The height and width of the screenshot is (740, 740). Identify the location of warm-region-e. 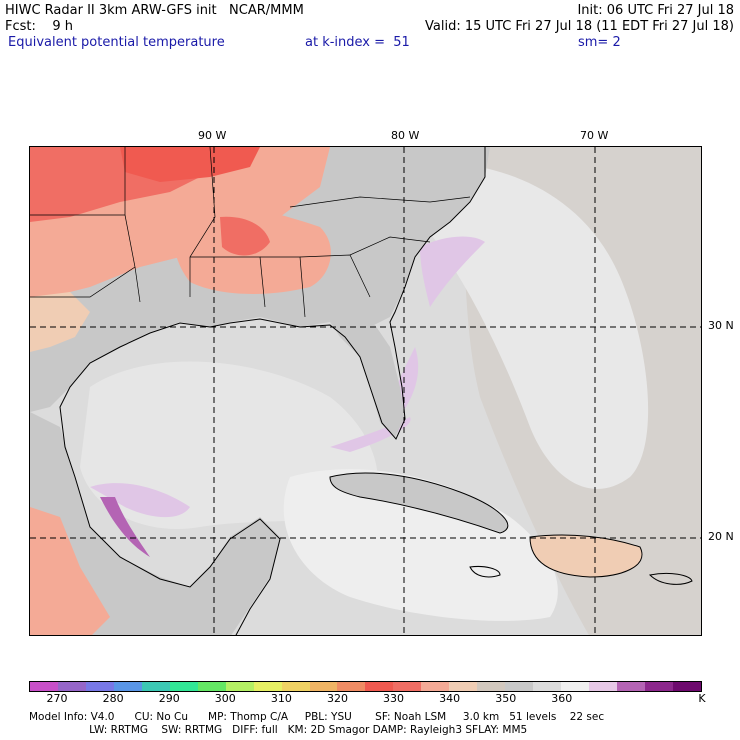
(245, 236).